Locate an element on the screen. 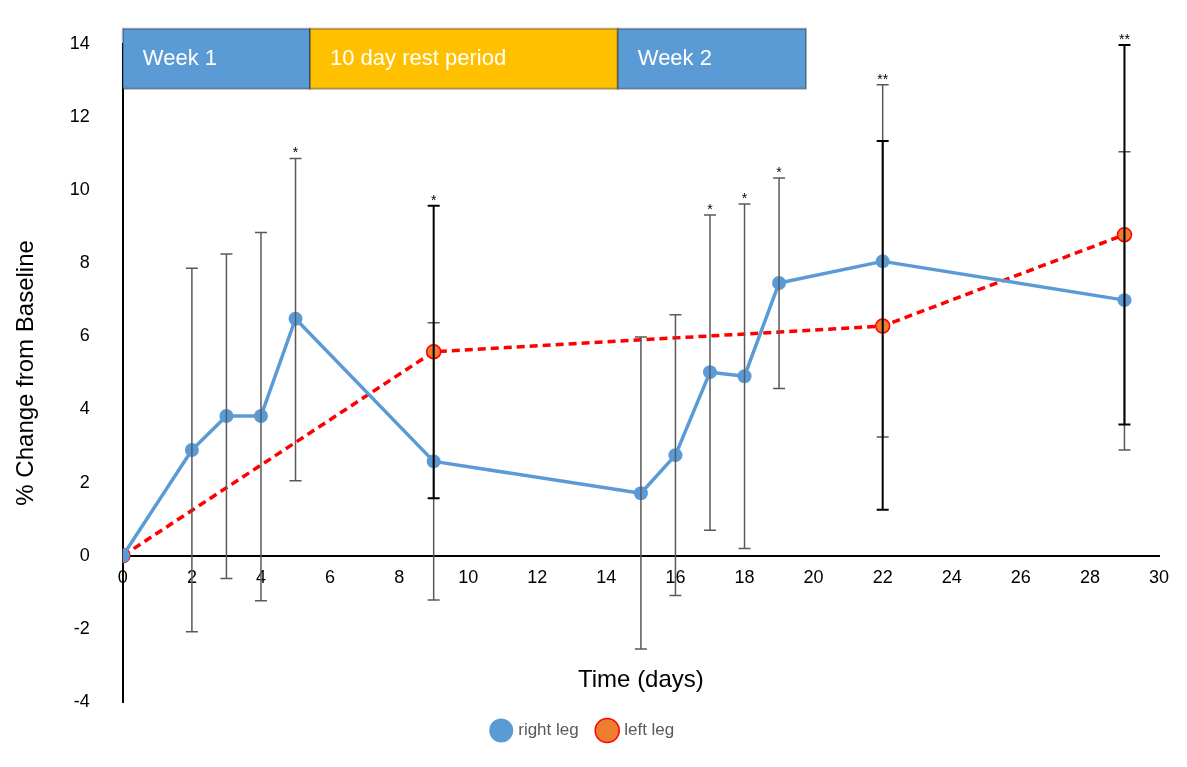  x-tick-label: 6 is located at coordinates (330, 576).